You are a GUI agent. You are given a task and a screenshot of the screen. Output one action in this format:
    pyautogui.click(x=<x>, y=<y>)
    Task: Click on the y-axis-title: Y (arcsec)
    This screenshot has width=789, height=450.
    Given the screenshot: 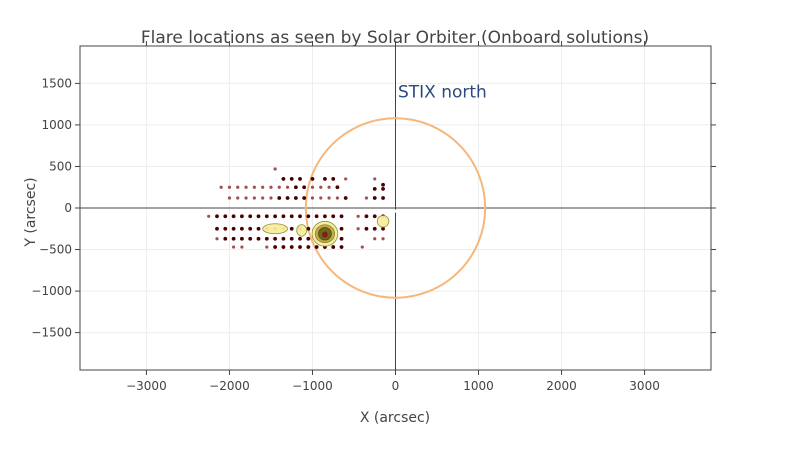 What is the action you would take?
    pyautogui.click(x=31, y=212)
    